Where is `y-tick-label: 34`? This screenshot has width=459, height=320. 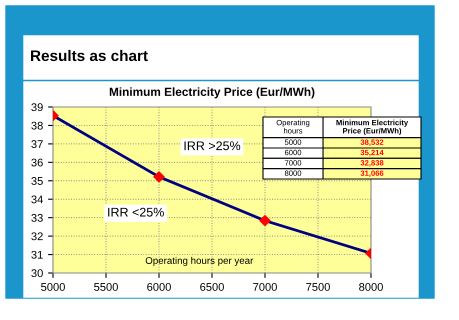
y-tick-label: 34 is located at coordinates (37, 199).